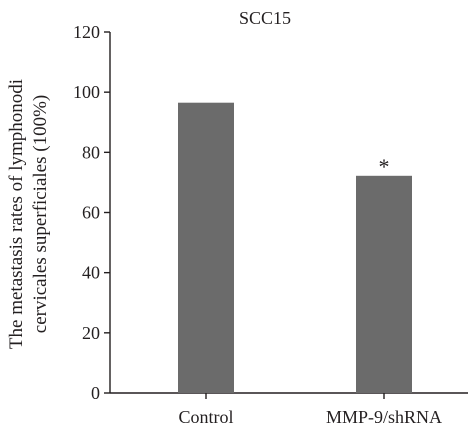 The height and width of the screenshot is (446, 474). I want to click on x-tick-label: MMP-9/shRNA, so click(384, 417).